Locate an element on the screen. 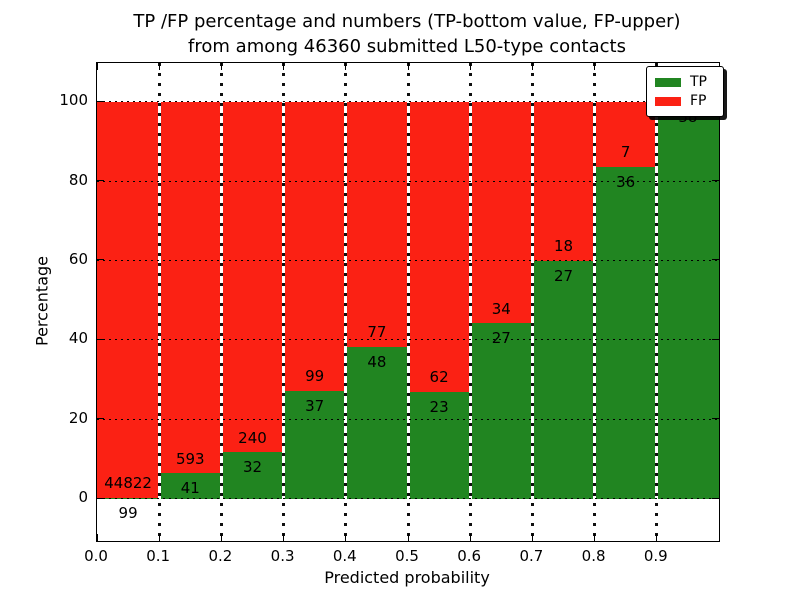 The height and width of the screenshot is (600, 800). bar-fp-count-label: 99 is located at coordinates (315, 376).